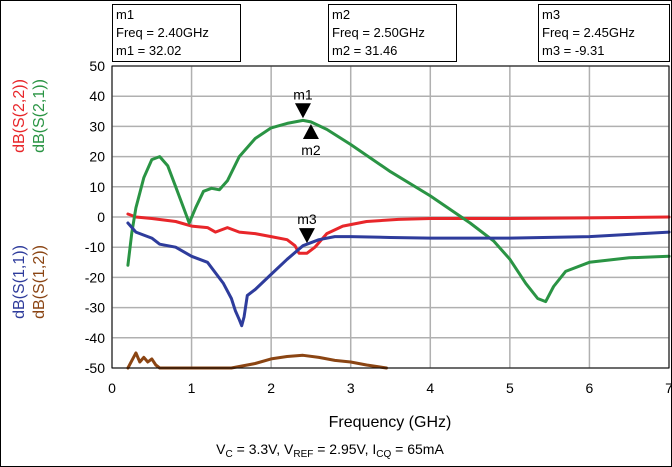  I want to click on y-tick-label: -40, so click(95, 338).